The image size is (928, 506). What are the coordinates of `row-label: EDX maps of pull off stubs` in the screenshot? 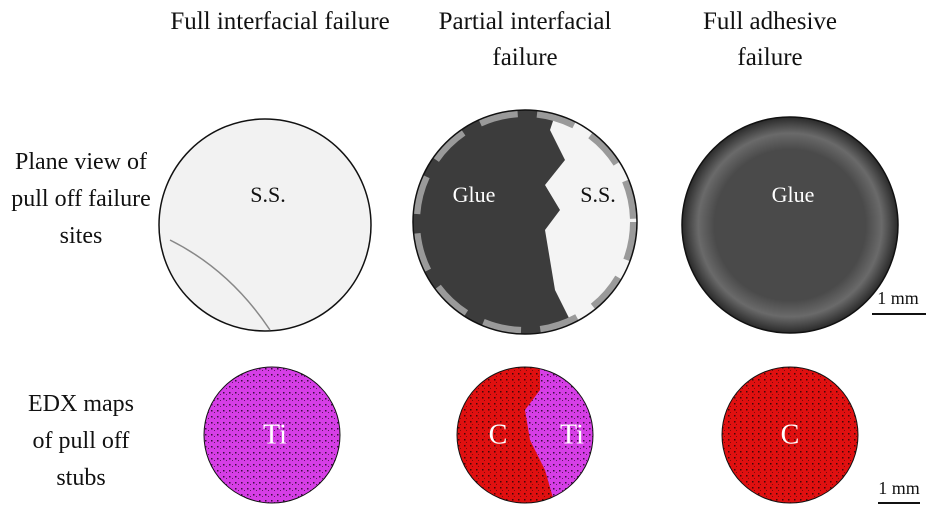 It's located at (81, 441).